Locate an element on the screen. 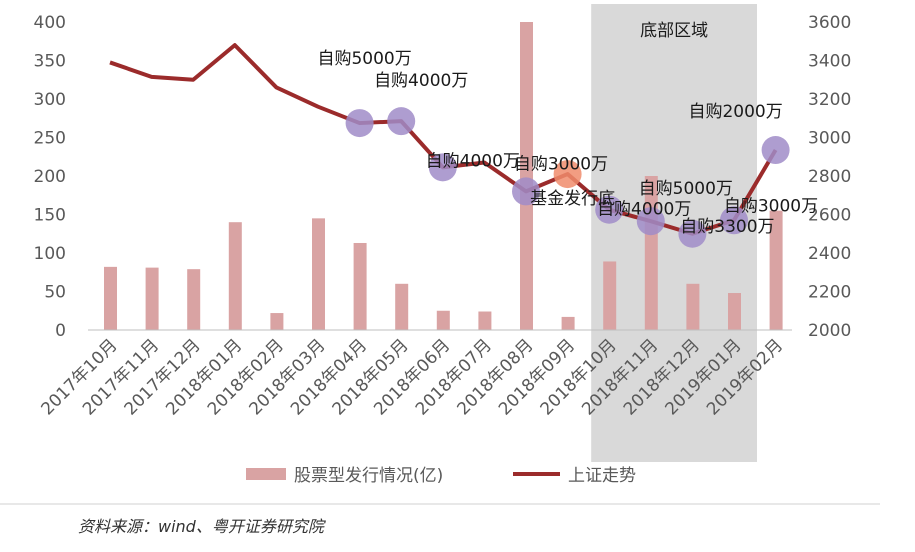 The image size is (915, 552). right-tick-2000: 2000 is located at coordinates (829, 331).